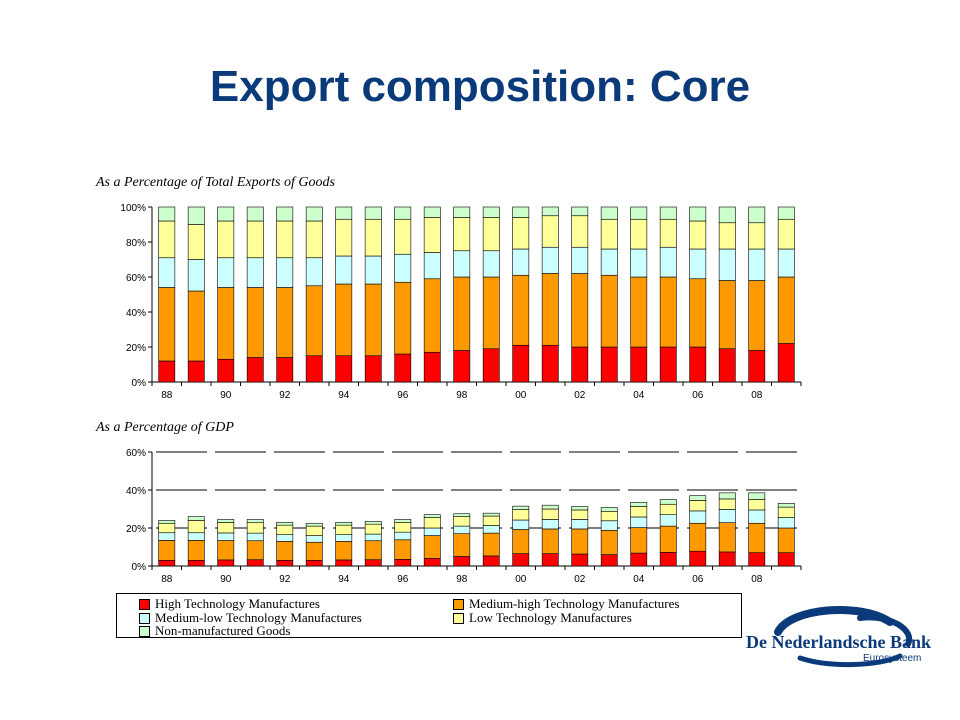 The image size is (960, 720). Describe the element at coordinates (462, 579) in the screenshot. I see `x-tick-label: 98` at that location.